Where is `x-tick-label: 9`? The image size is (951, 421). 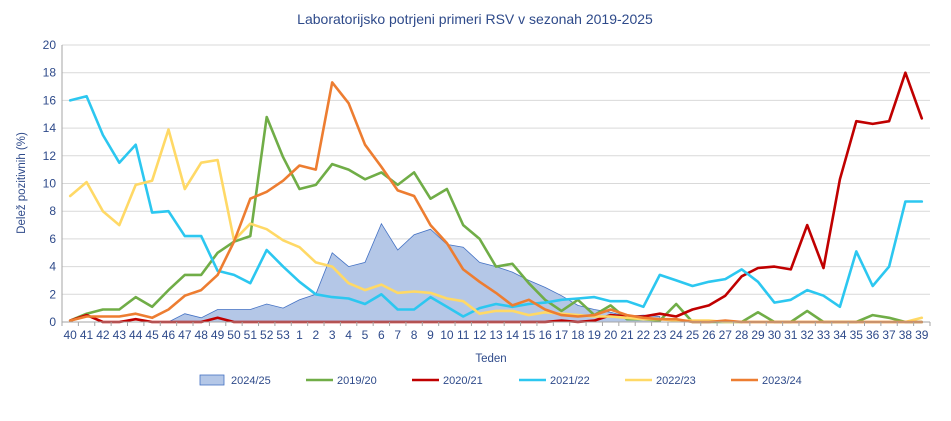 x-tick-label: 9 is located at coordinates (430, 335).